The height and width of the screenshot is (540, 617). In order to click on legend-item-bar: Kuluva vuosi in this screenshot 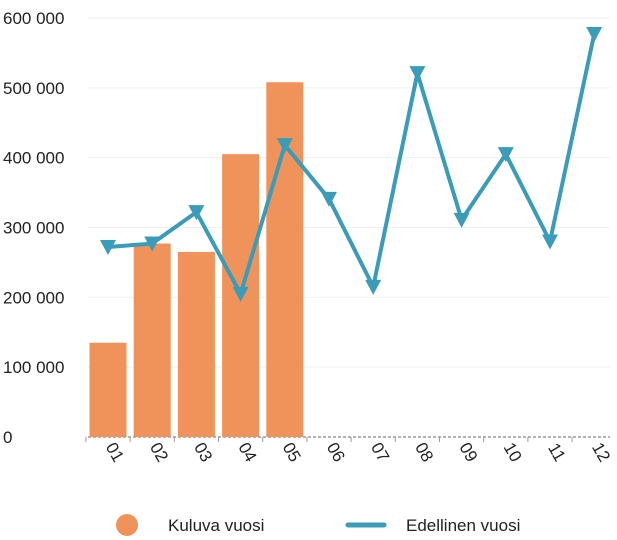, I will do `click(190, 525)`.